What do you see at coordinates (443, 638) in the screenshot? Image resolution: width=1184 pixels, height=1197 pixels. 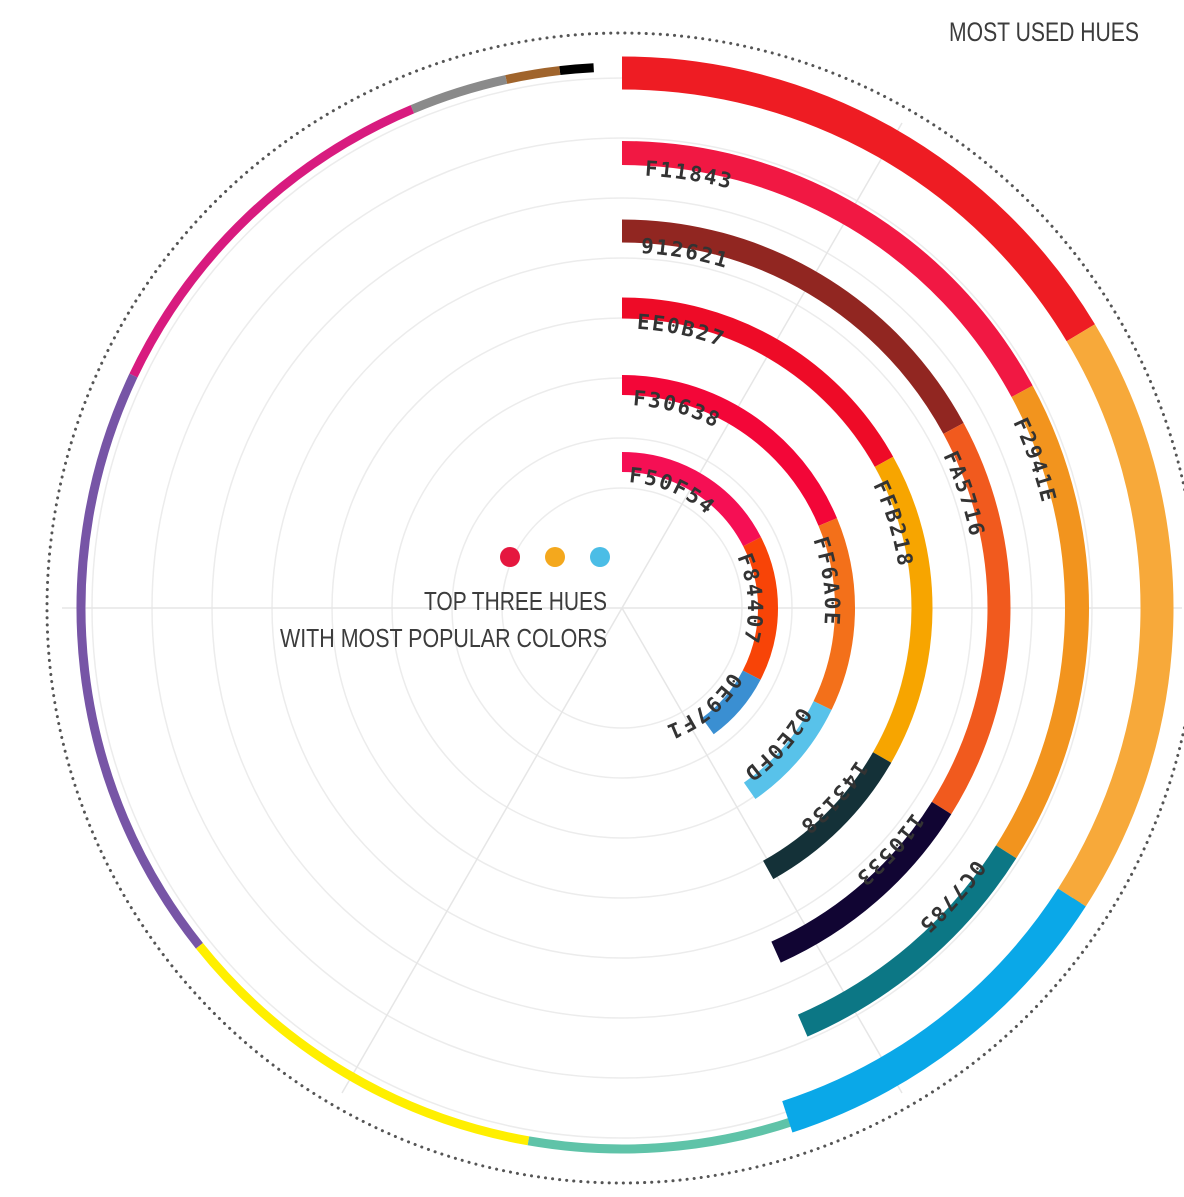 I see `legend-line-2: WITH MOST POPULAR COLORS` at bounding box center [443, 638].